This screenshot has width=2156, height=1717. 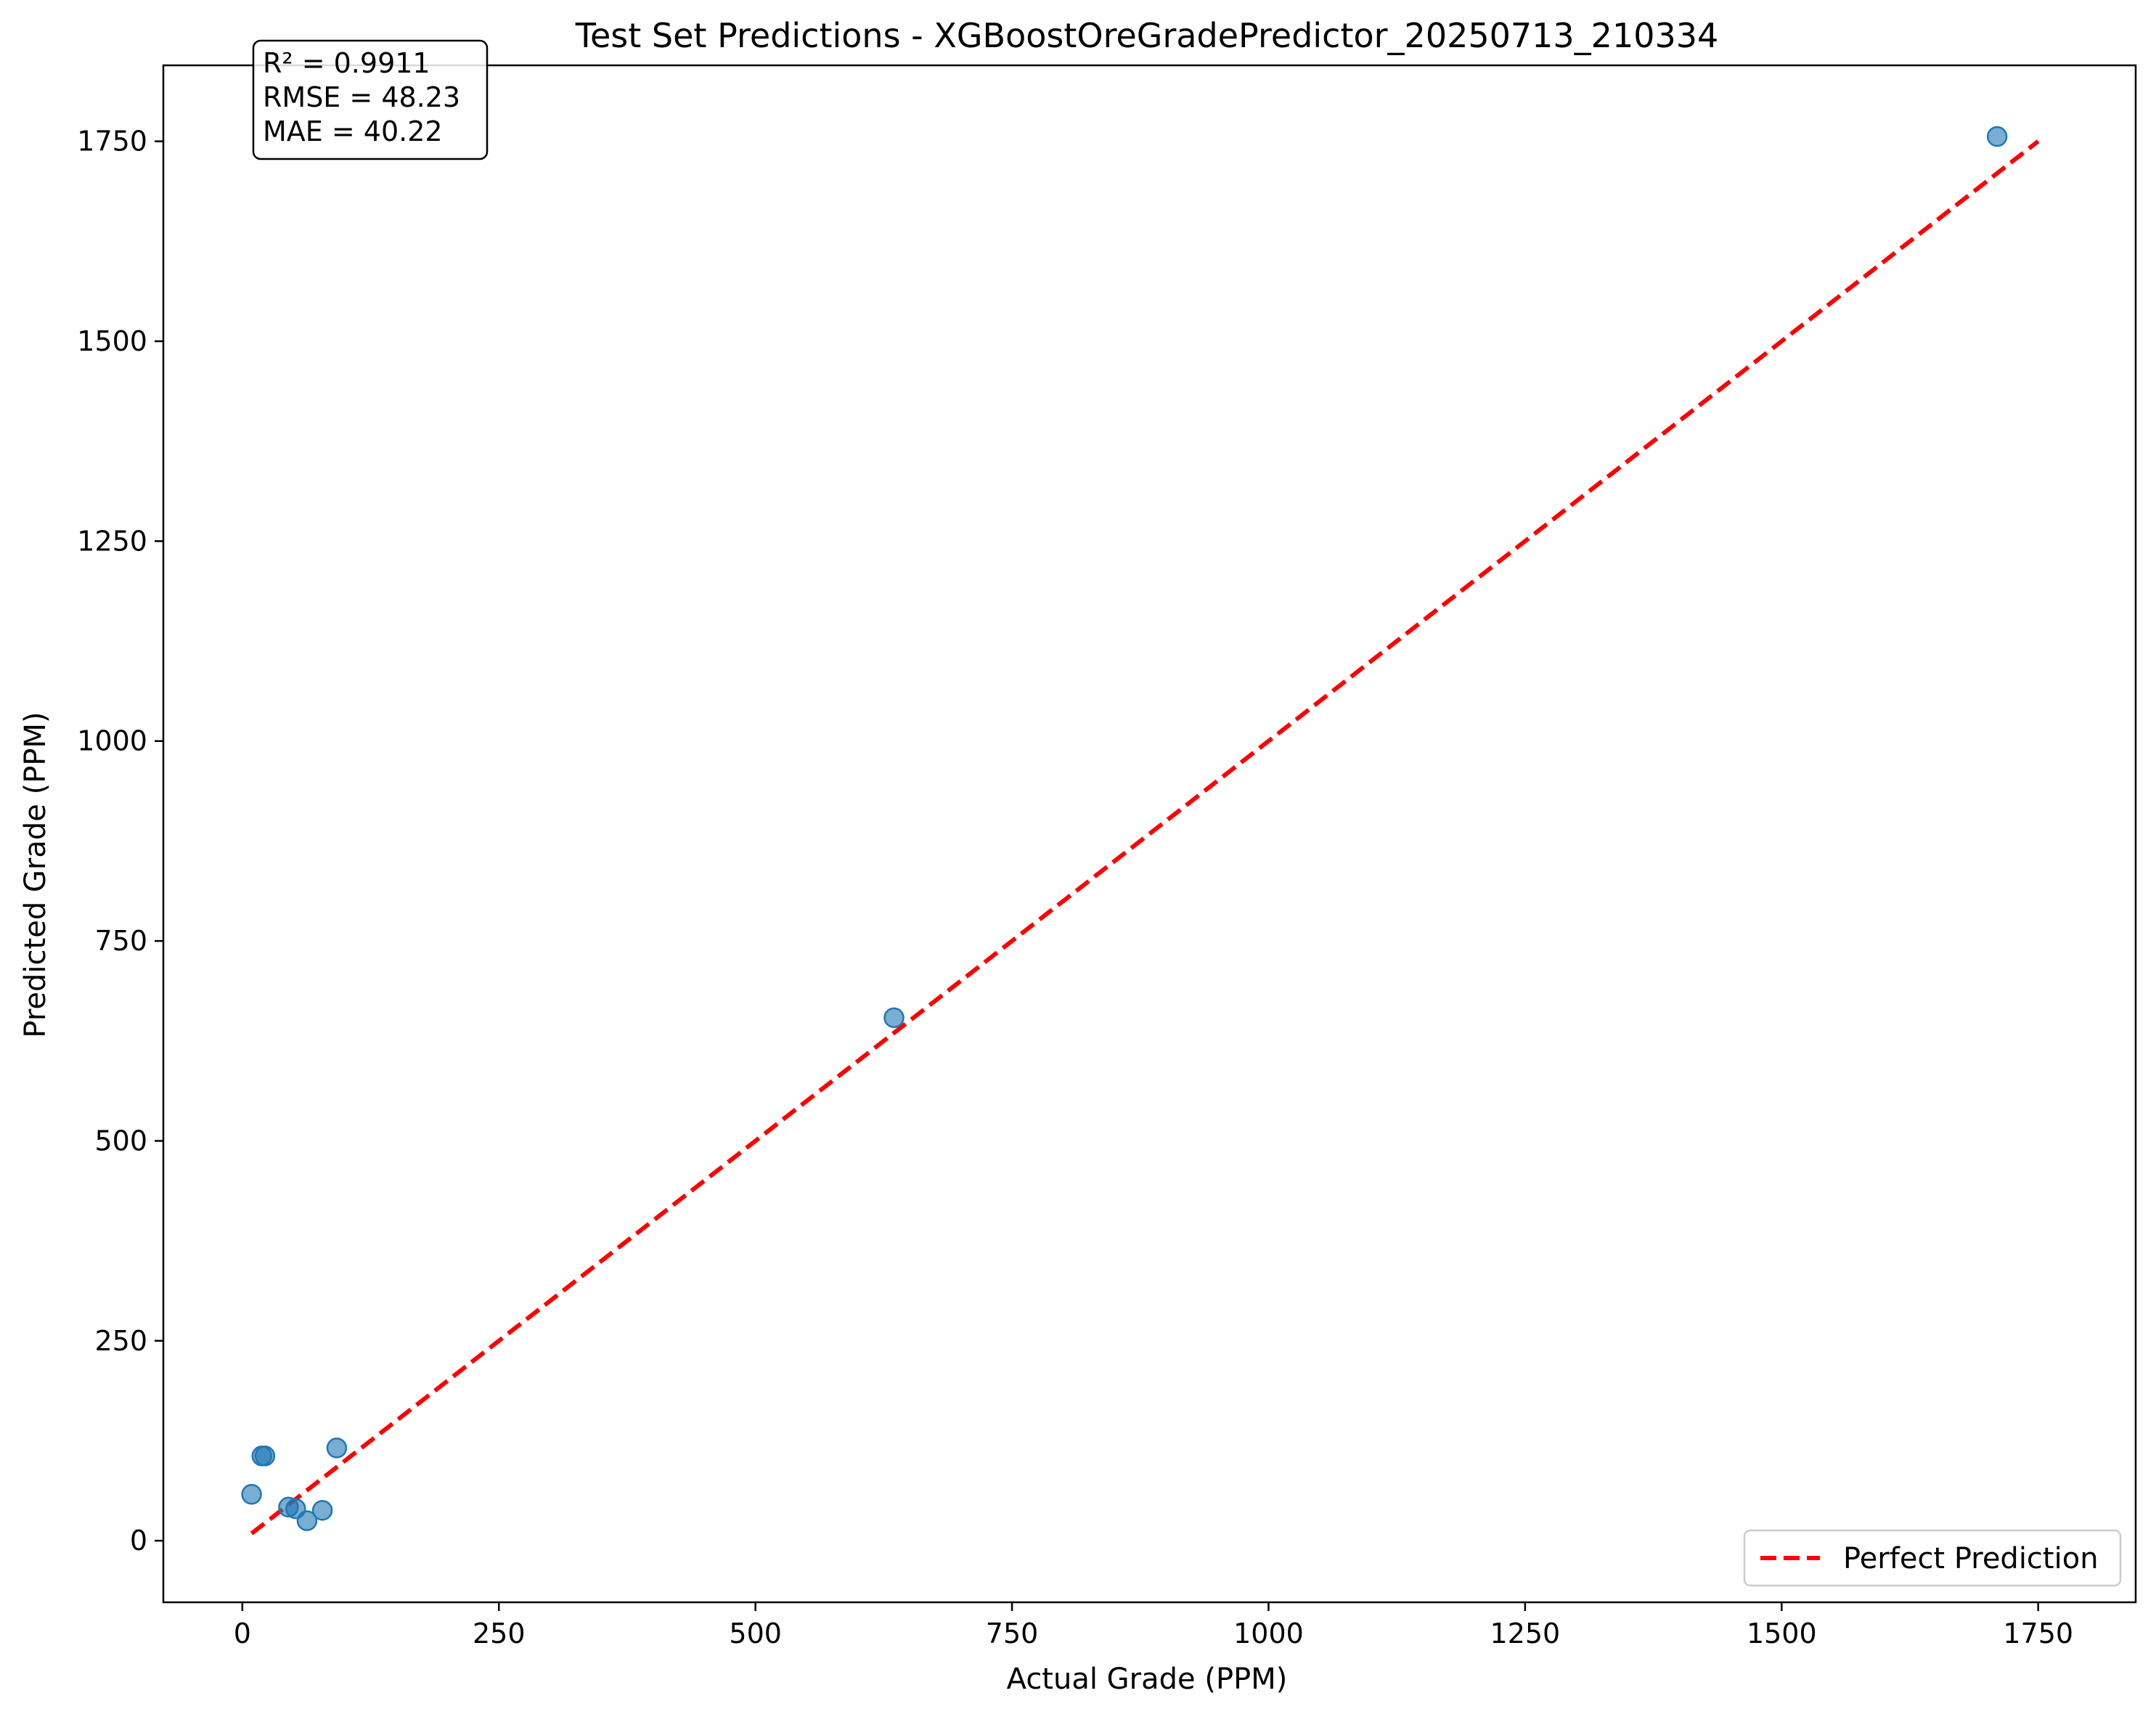 I want to click on stats-box: R² = 0.9911 RMSE = 48.23 MAE = 40.22, so click(x=371, y=99).